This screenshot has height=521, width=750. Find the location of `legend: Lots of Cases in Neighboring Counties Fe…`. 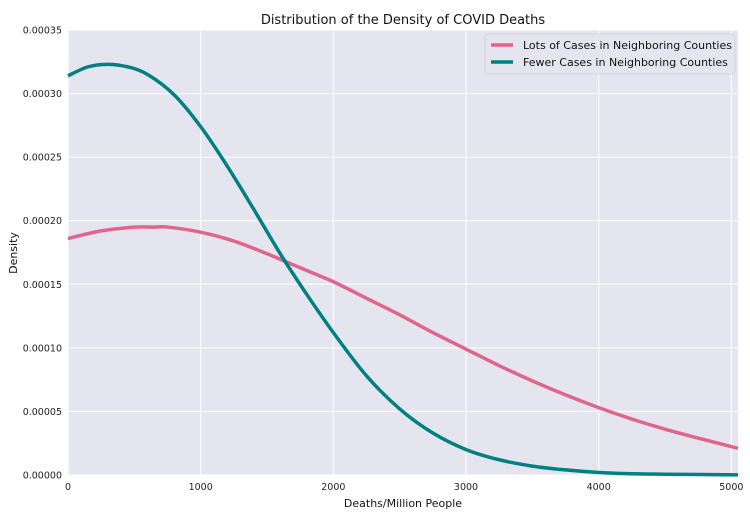

legend: Lots of Cases in Neighboring Counties Fe… is located at coordinates (610, 54).